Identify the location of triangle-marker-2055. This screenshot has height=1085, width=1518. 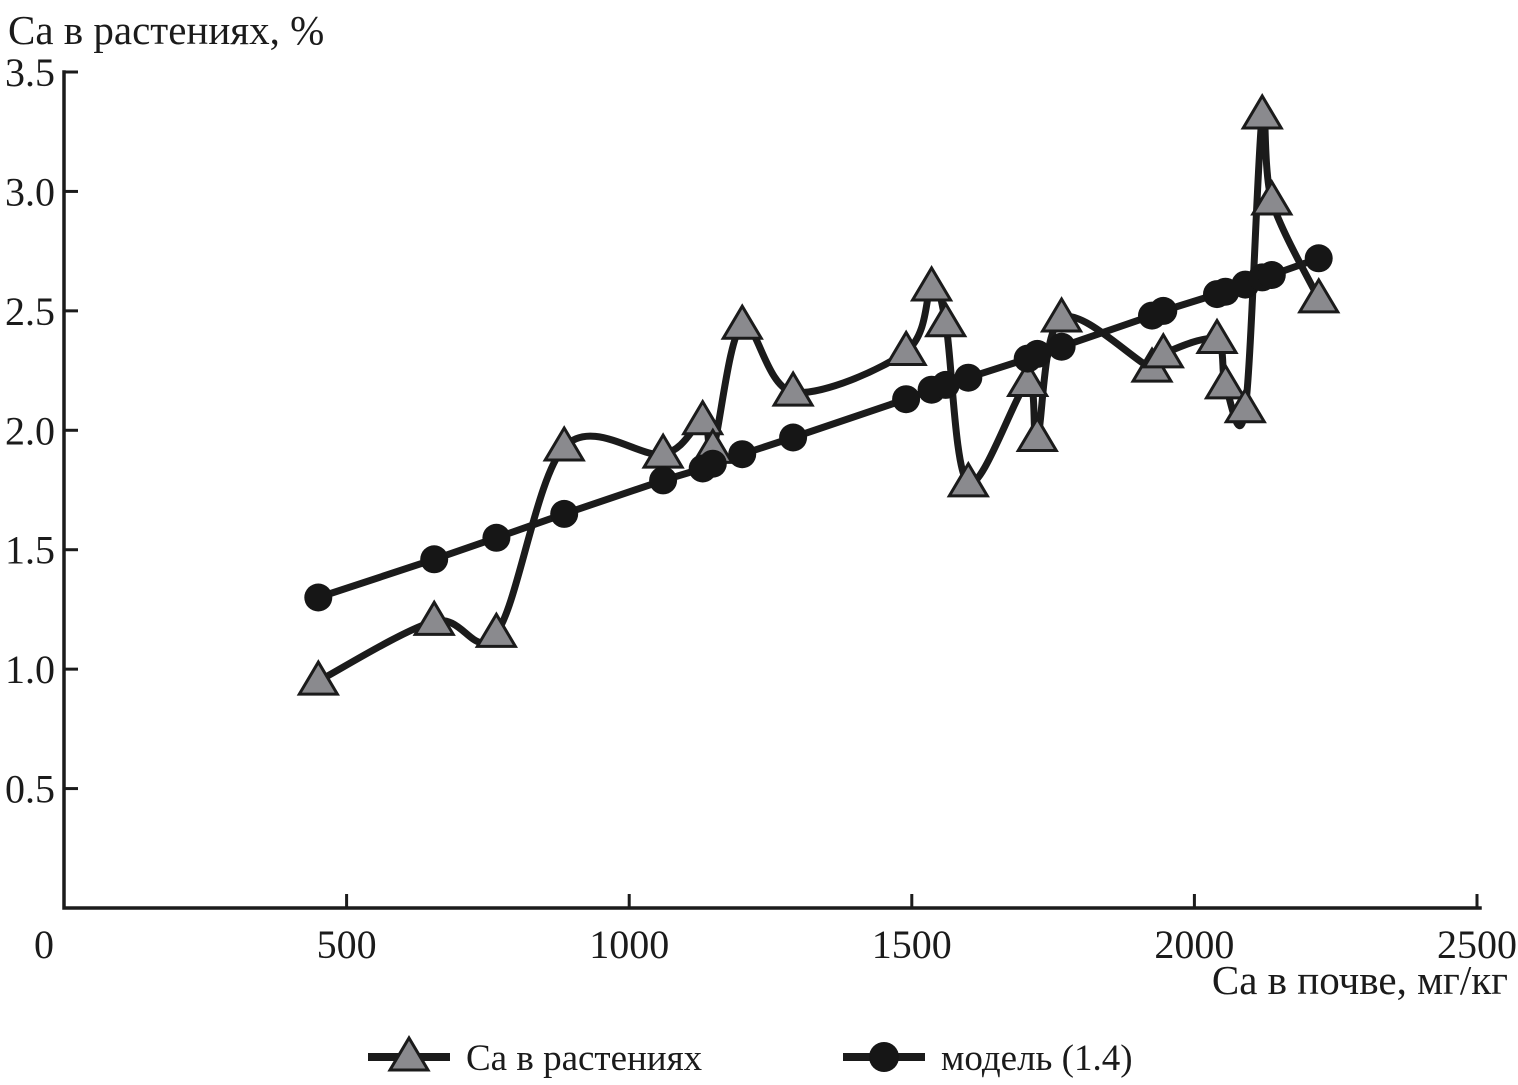
(1225, 381).